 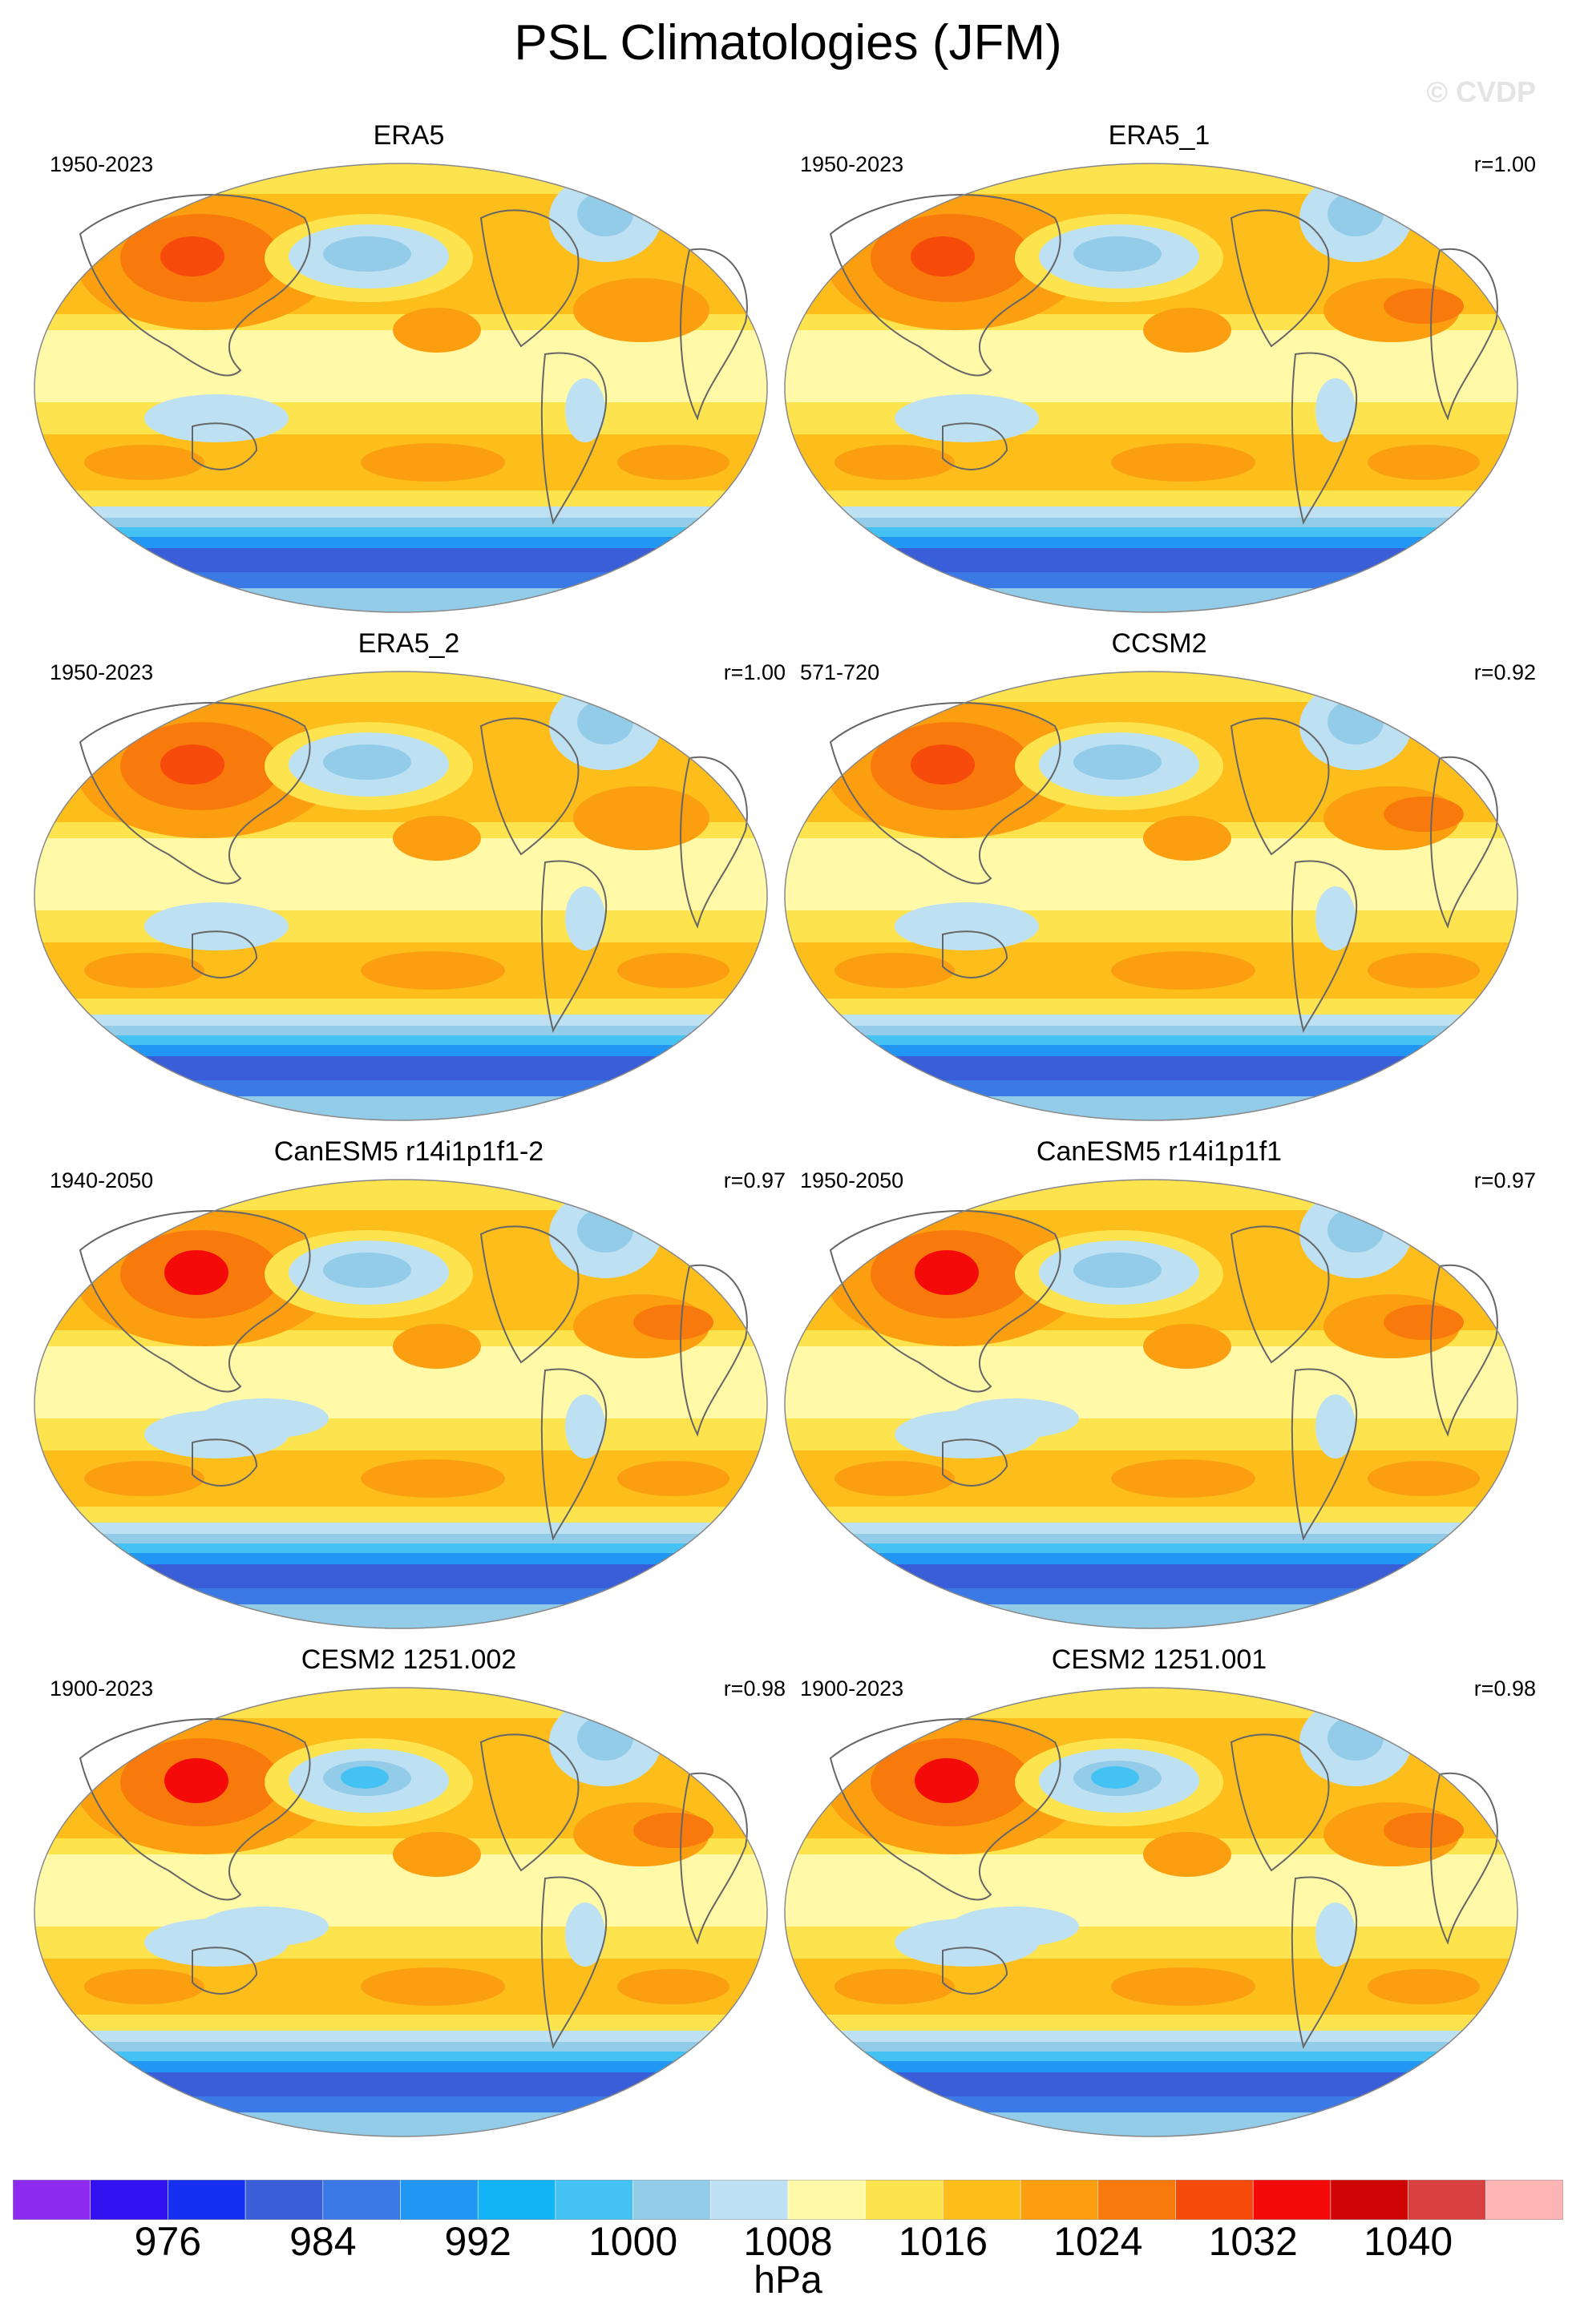 I want to click on panel-years: 1950-2023, so click(x=102, y=164).